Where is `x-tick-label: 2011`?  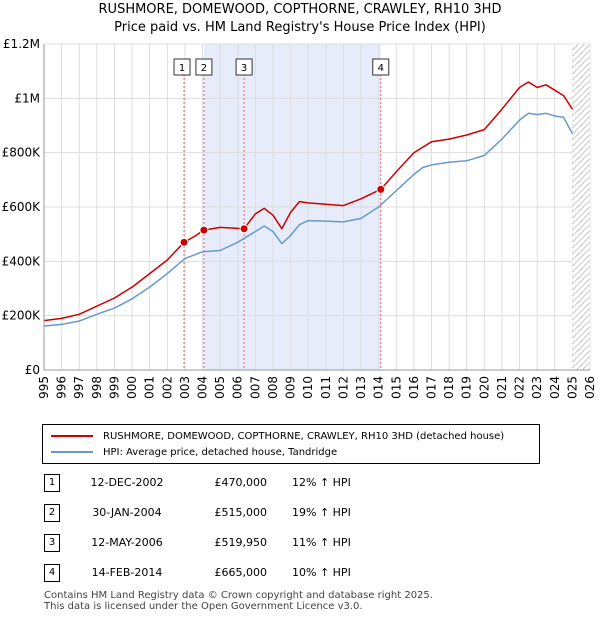 x-tick-label: 2011 is located at coordinates (326, 388).